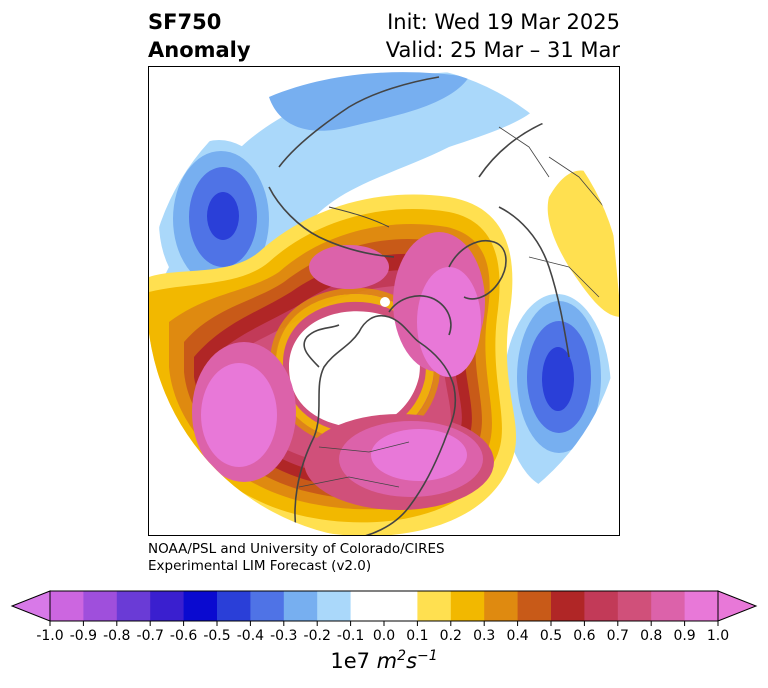  I want to click on colorbar-tick-label: -0.9, so click(83, 636).